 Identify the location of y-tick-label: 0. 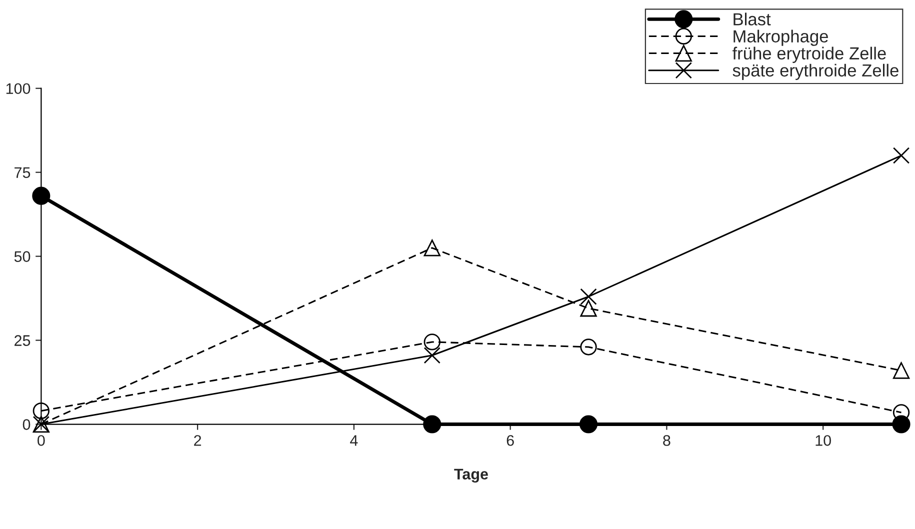
(26, 424).